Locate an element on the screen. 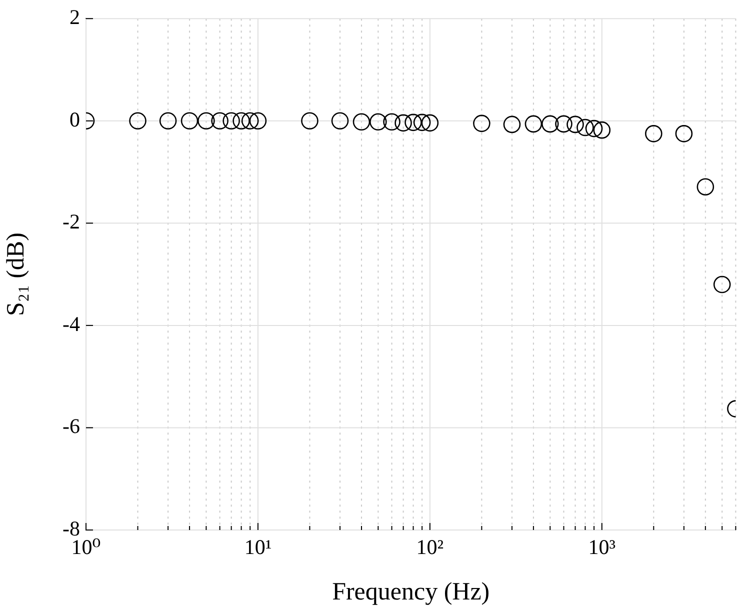 The width and height of the screenshot is (745, 612). y-tick-label: 0 is located at coordinates (75, 119).